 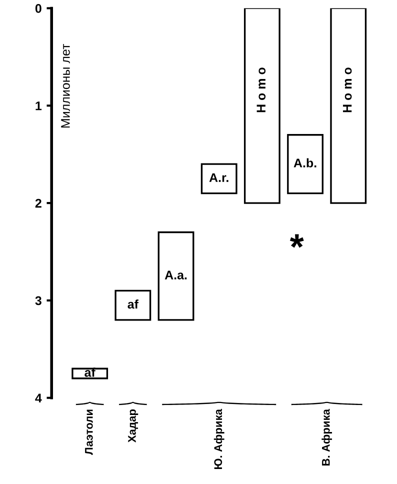 I want to click on y-tick-label: 2, so click(x=38, y=203).